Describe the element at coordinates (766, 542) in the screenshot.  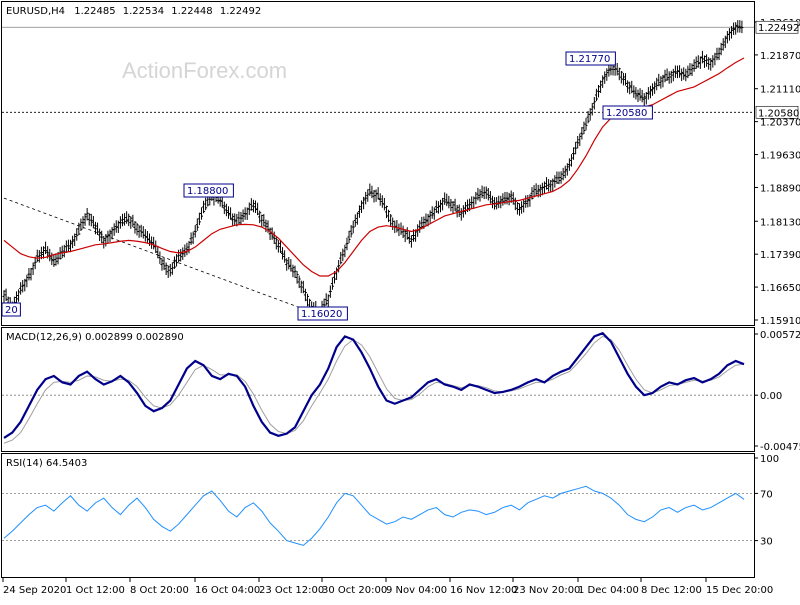
I see `rsi-axis-label: 30` at that location.